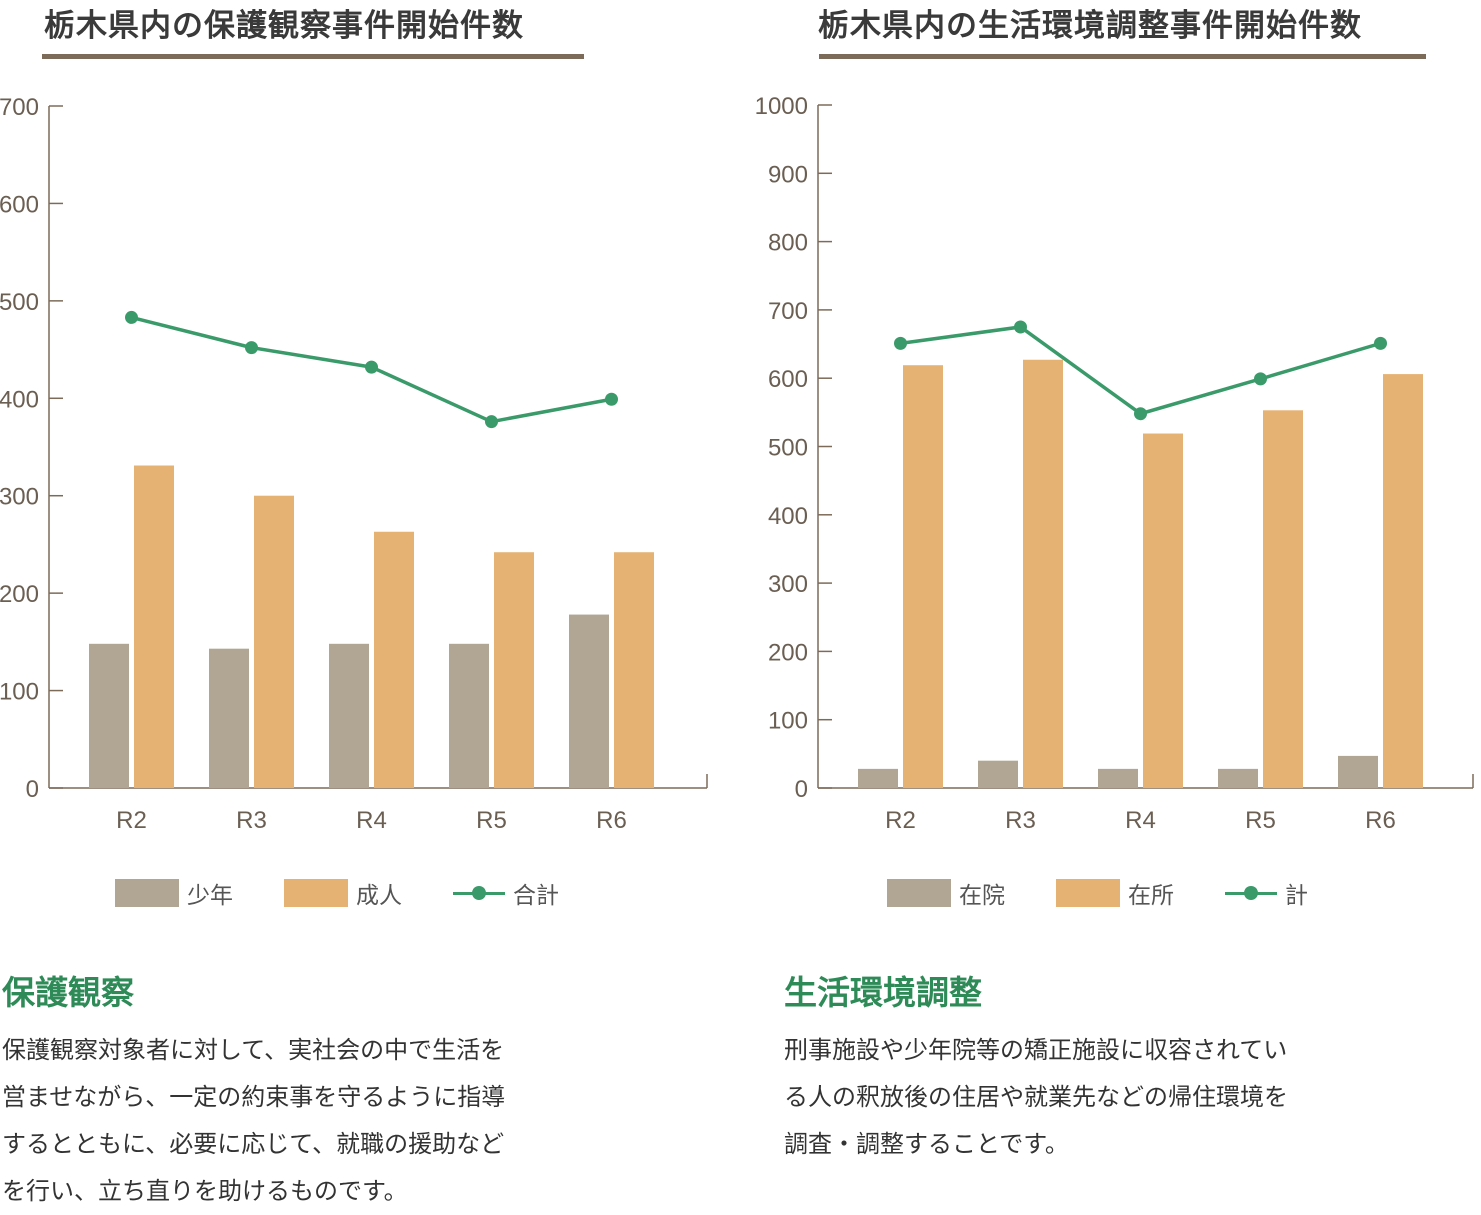  I want to click on legend-swatch-seijin, so click(316, 893).